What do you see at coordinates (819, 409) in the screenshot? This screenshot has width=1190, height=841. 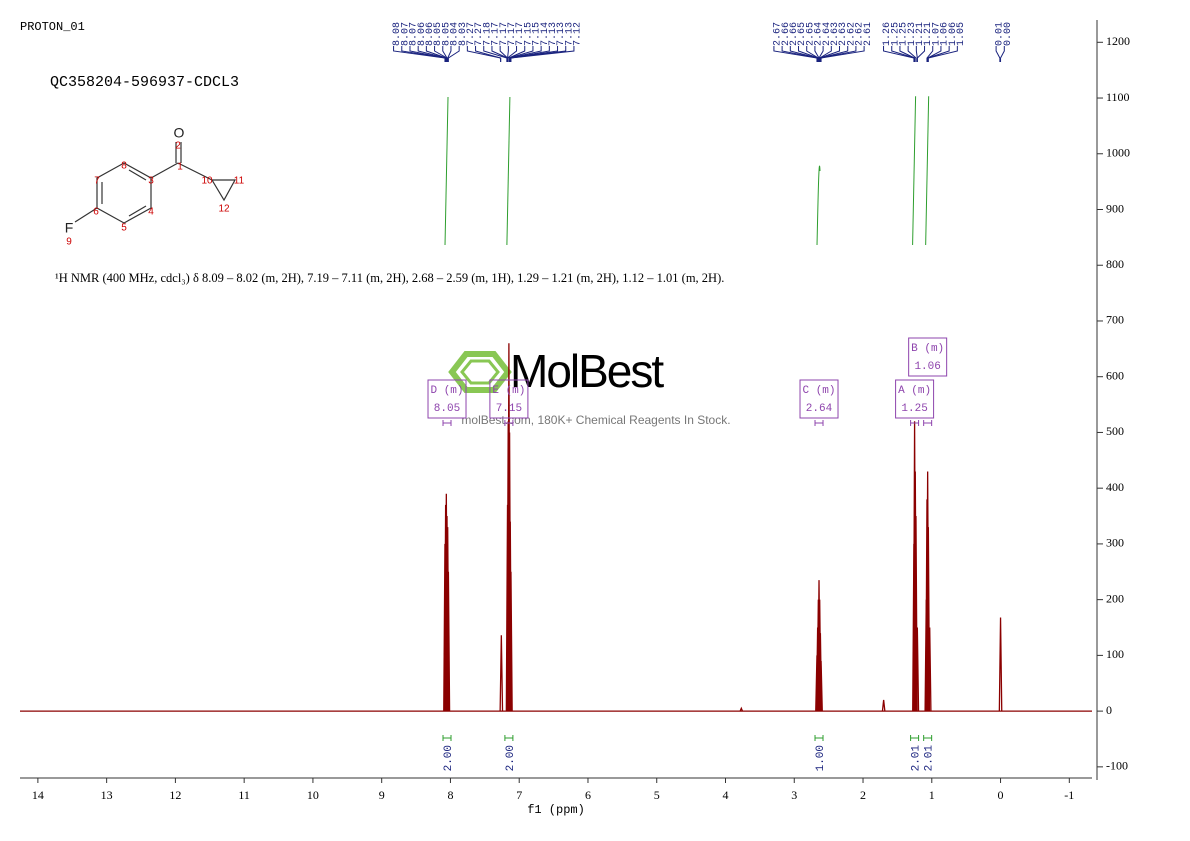 I see `multiplet-shift: 2.64` at bounding box center [819, 409].